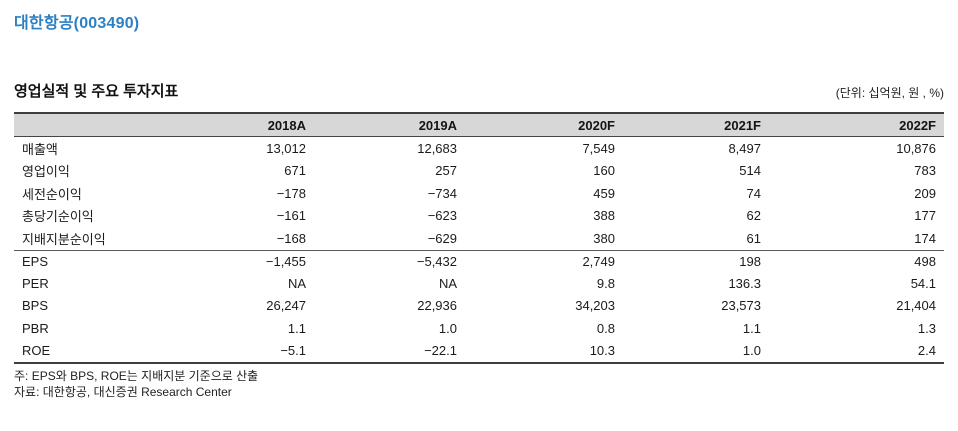 This screenshot has width=958, height=431. Describe the element at coordinates (136, 376) in the screenshot. I see `note-line: 주: EPS와 BPS, ROE는 지배지분 기준으로 산출` at that location.